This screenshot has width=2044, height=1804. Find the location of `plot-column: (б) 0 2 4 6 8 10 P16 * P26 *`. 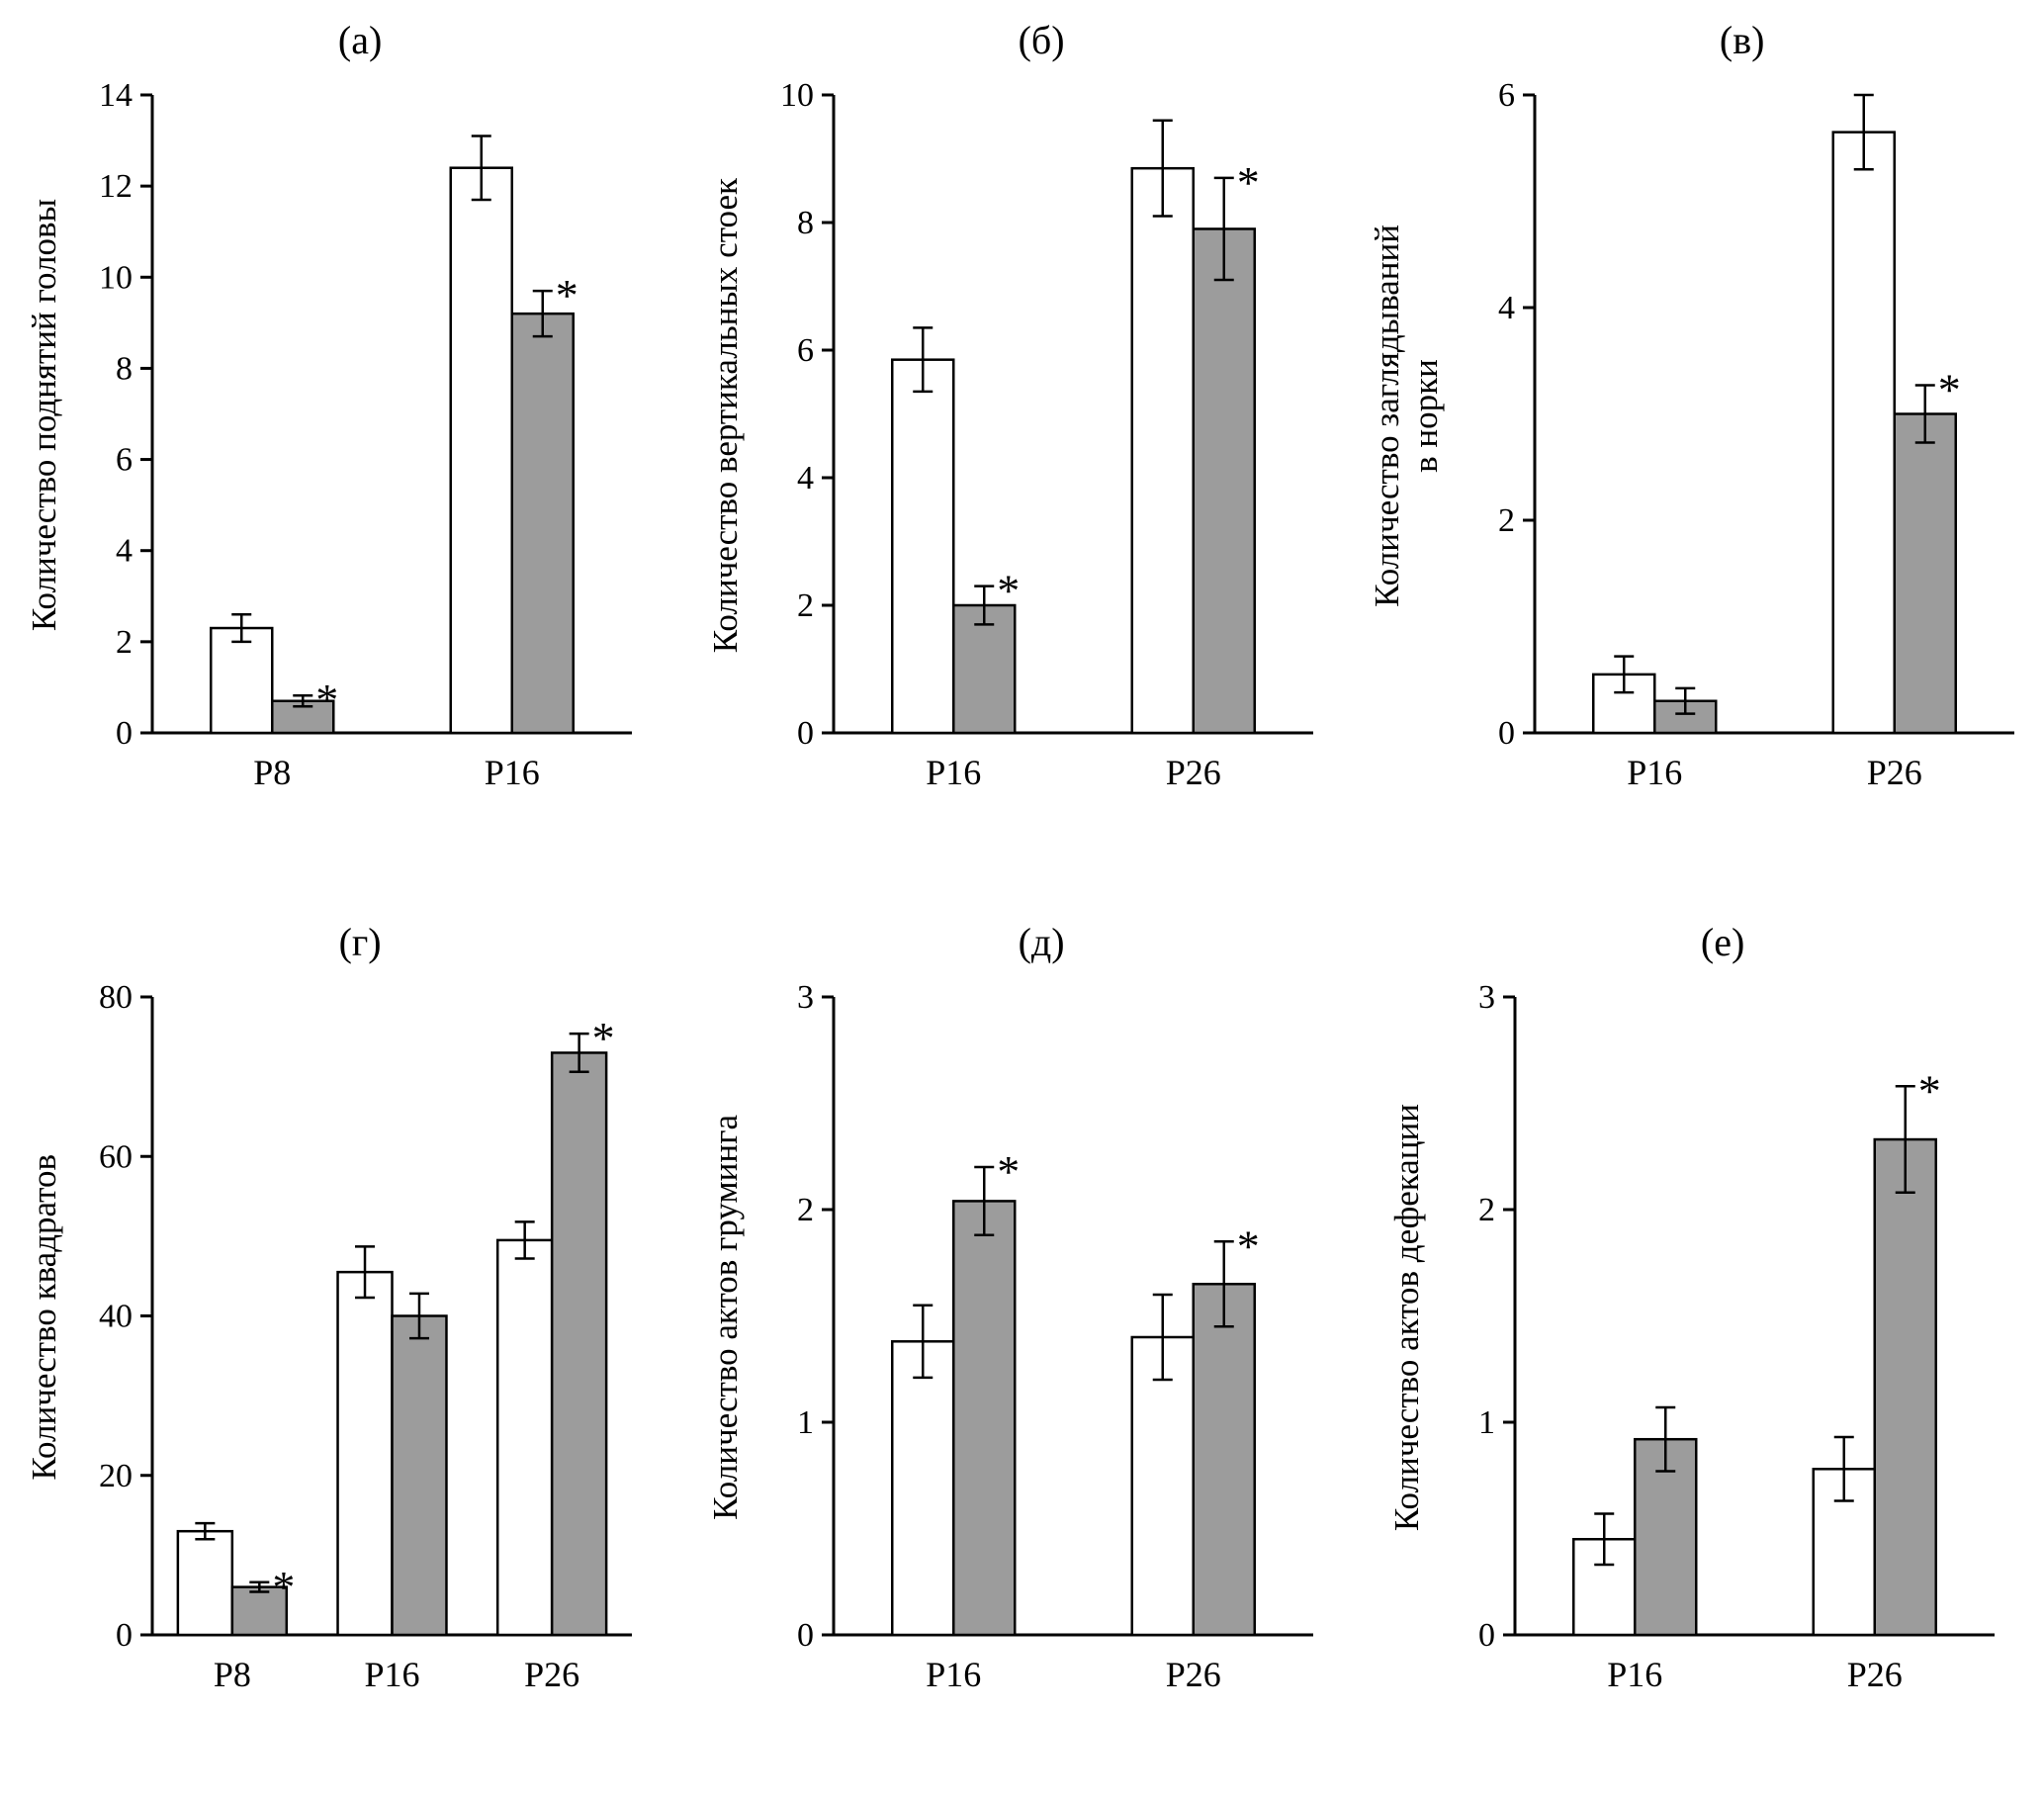

plot-column: (б) 0 2 4 6 8 10 P16 * P26 * is located at coordinates (1041, 415).